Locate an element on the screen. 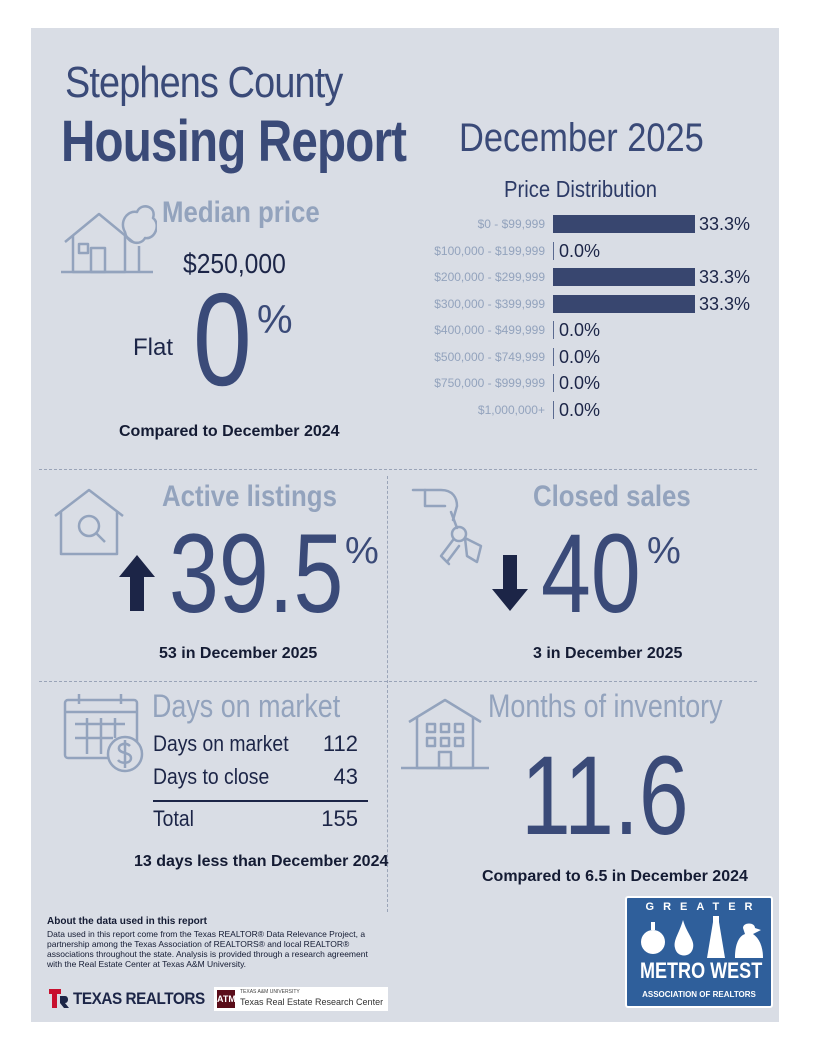 This screenshot has width=813, height=1053. dom-total-label: Total is located at coordinates (173, 818).